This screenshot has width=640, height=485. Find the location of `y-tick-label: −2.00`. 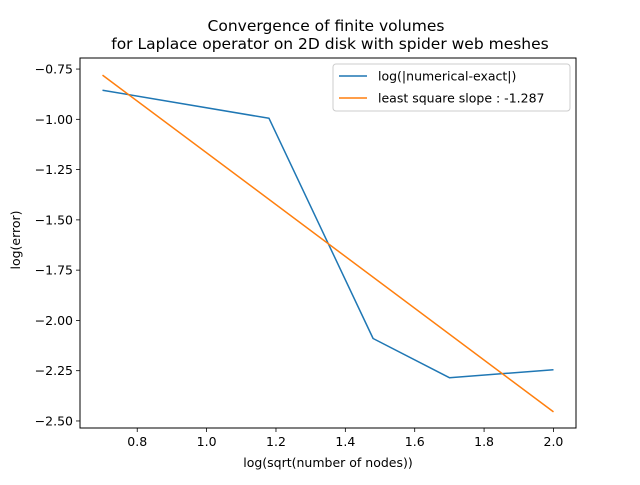

y-tick-label: −2.00 is located at coordinates (54, 320).